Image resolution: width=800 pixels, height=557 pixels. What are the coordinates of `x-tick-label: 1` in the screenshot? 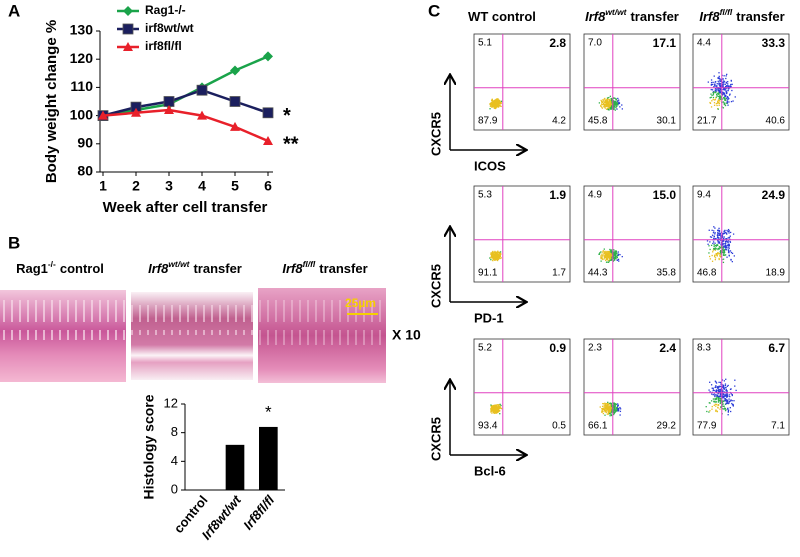 It's located at (103, 186).